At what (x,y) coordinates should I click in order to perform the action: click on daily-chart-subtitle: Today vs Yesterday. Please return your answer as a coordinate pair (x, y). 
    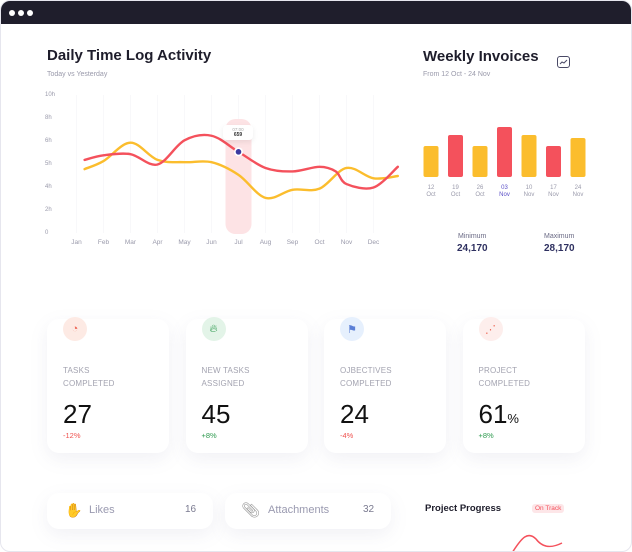
    Looking at the image, I should click on (77, 74).